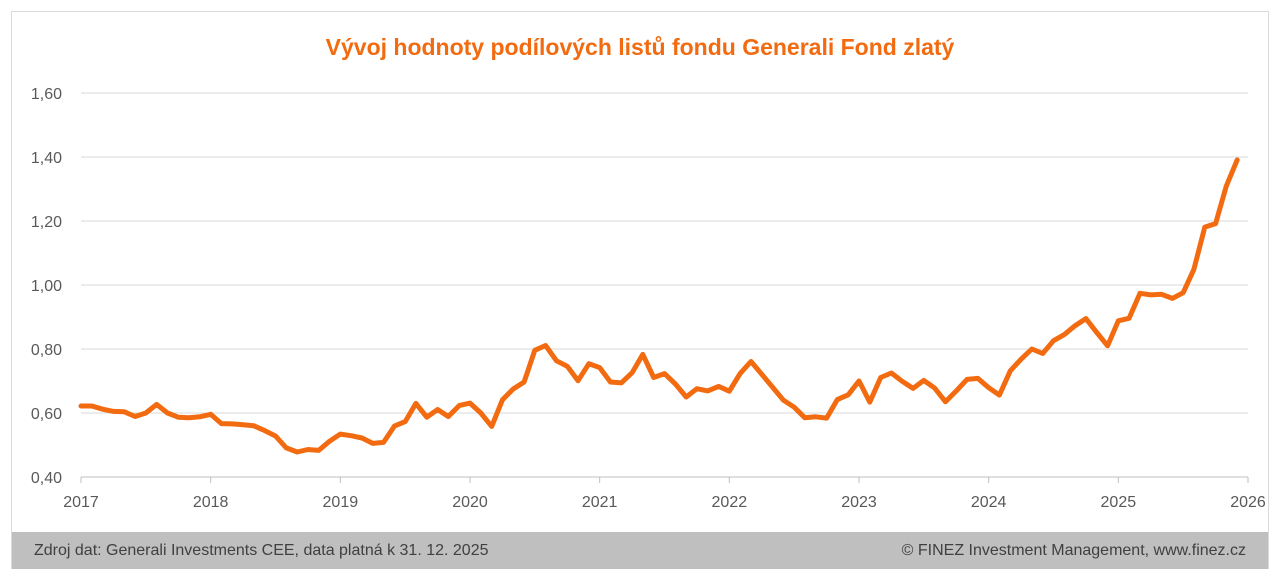  What do you see at coordinates (46, 222) in the screenshot?
I see `y-tick-label: 1,20` at bounding box center [46, 222].